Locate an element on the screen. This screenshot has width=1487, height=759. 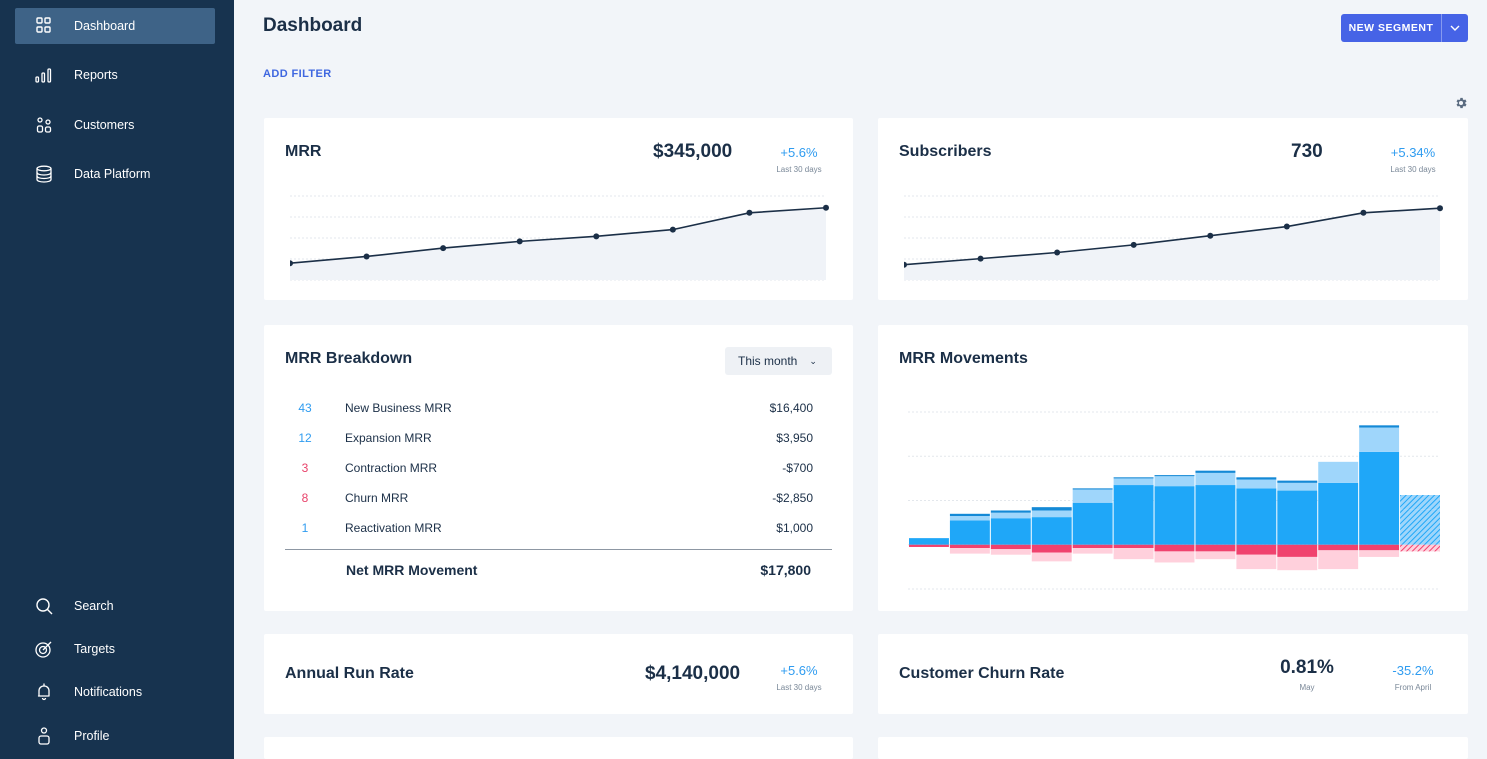
arr-delta-label: Last 30 days is located at coordinates (799, 687).